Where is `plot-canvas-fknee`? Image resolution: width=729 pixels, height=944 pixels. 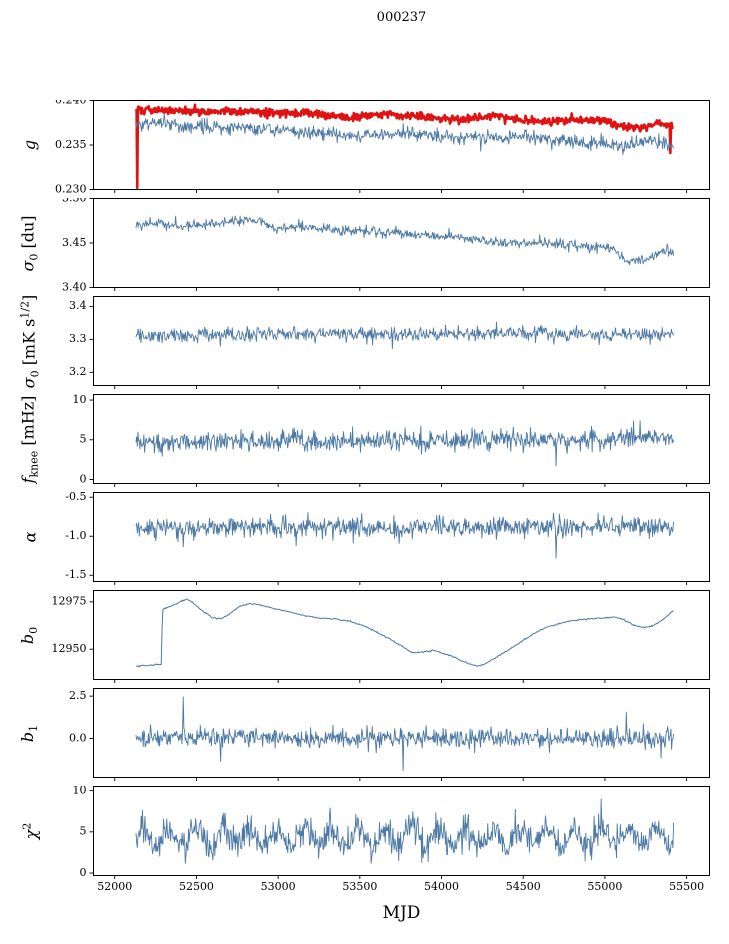 plot-canvas-fknee is located at coordinates (381, 442).